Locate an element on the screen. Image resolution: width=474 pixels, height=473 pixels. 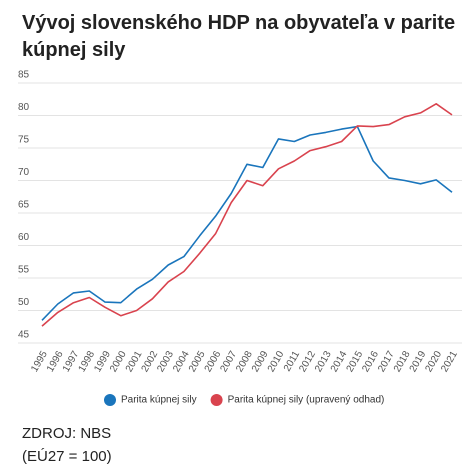
y-tick-label: 60 is located at coordinates (24, 237).